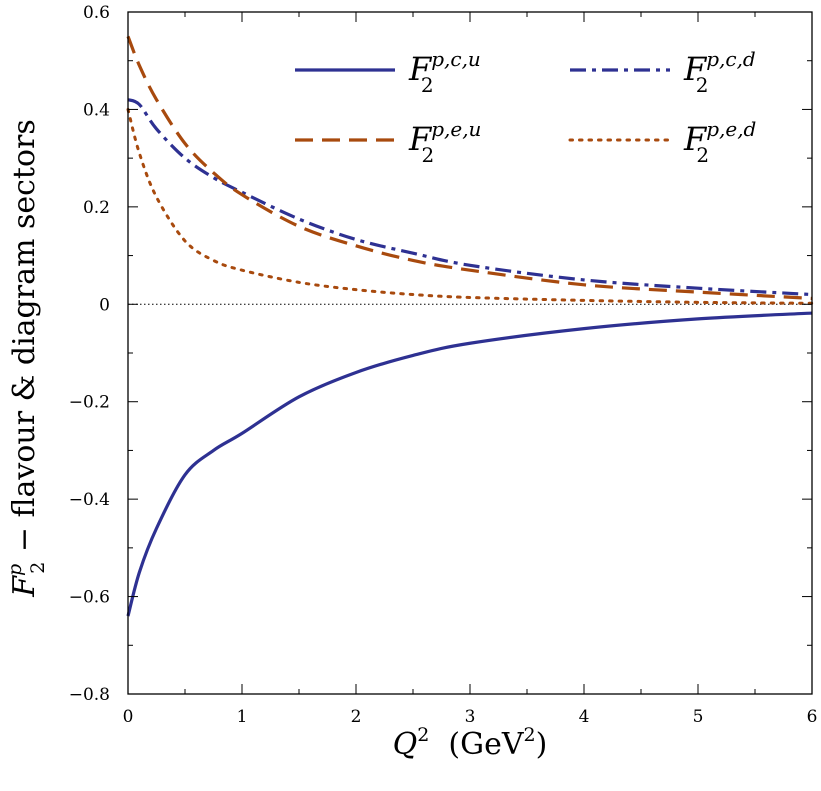 This screenshot has width=821, height=791. I want to click on y-title-main: F, so click(24, 586).